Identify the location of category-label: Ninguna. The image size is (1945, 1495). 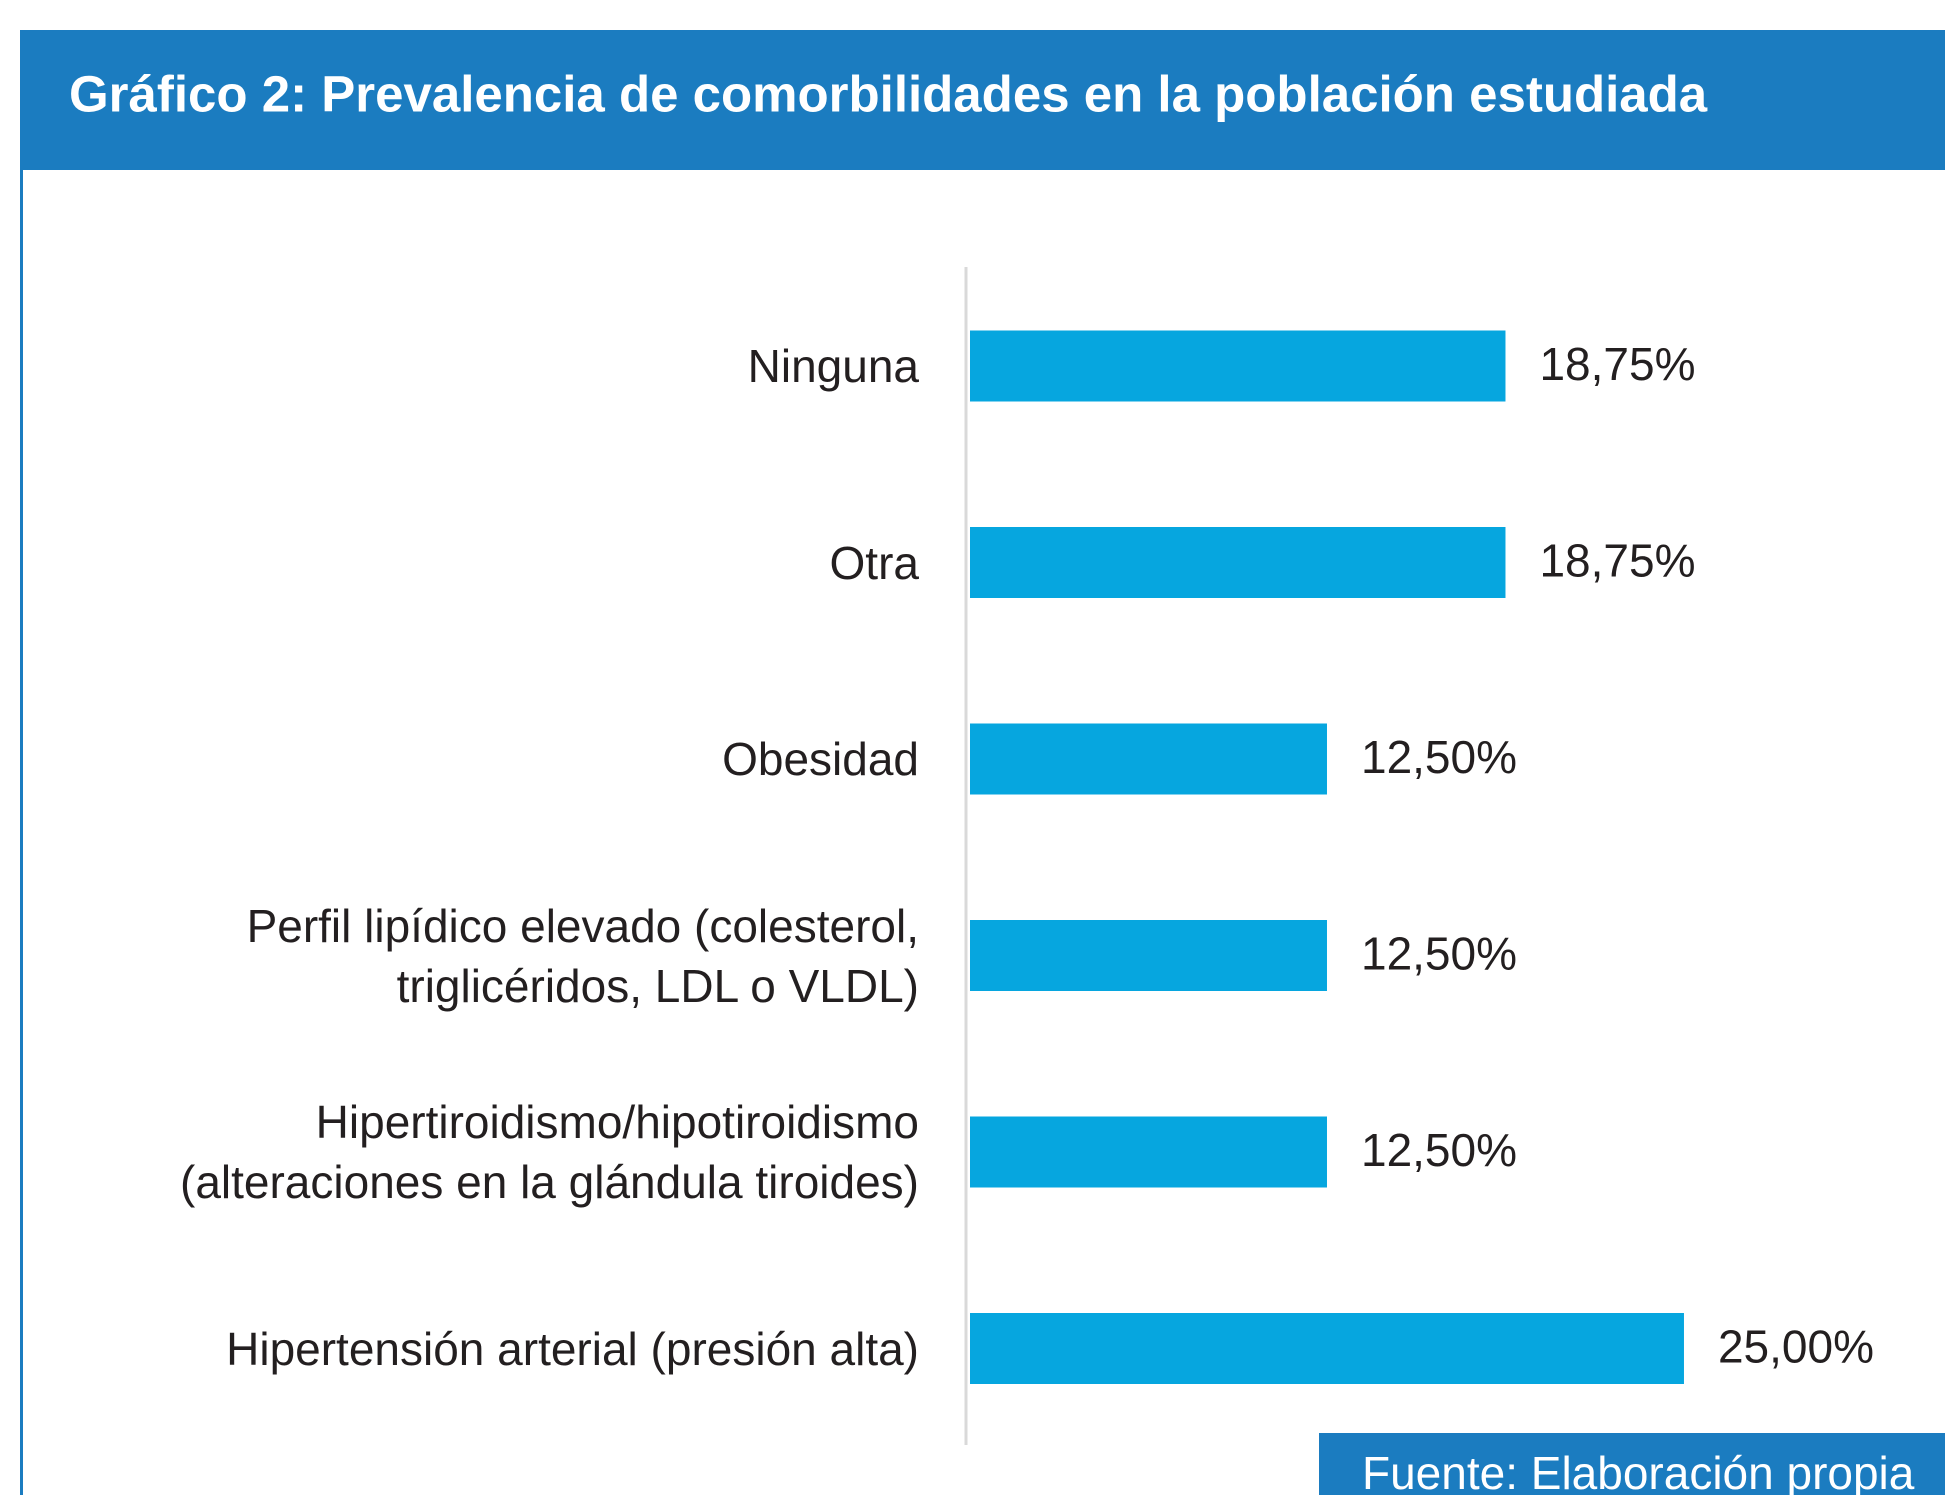
(833, 366).